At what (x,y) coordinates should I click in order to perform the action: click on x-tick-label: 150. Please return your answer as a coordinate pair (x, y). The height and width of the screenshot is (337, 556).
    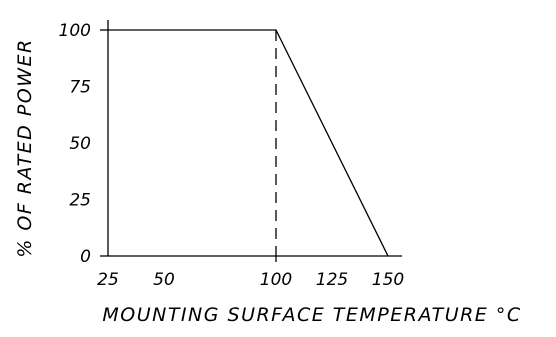
    Looking at the image, I should click on (388, 280).